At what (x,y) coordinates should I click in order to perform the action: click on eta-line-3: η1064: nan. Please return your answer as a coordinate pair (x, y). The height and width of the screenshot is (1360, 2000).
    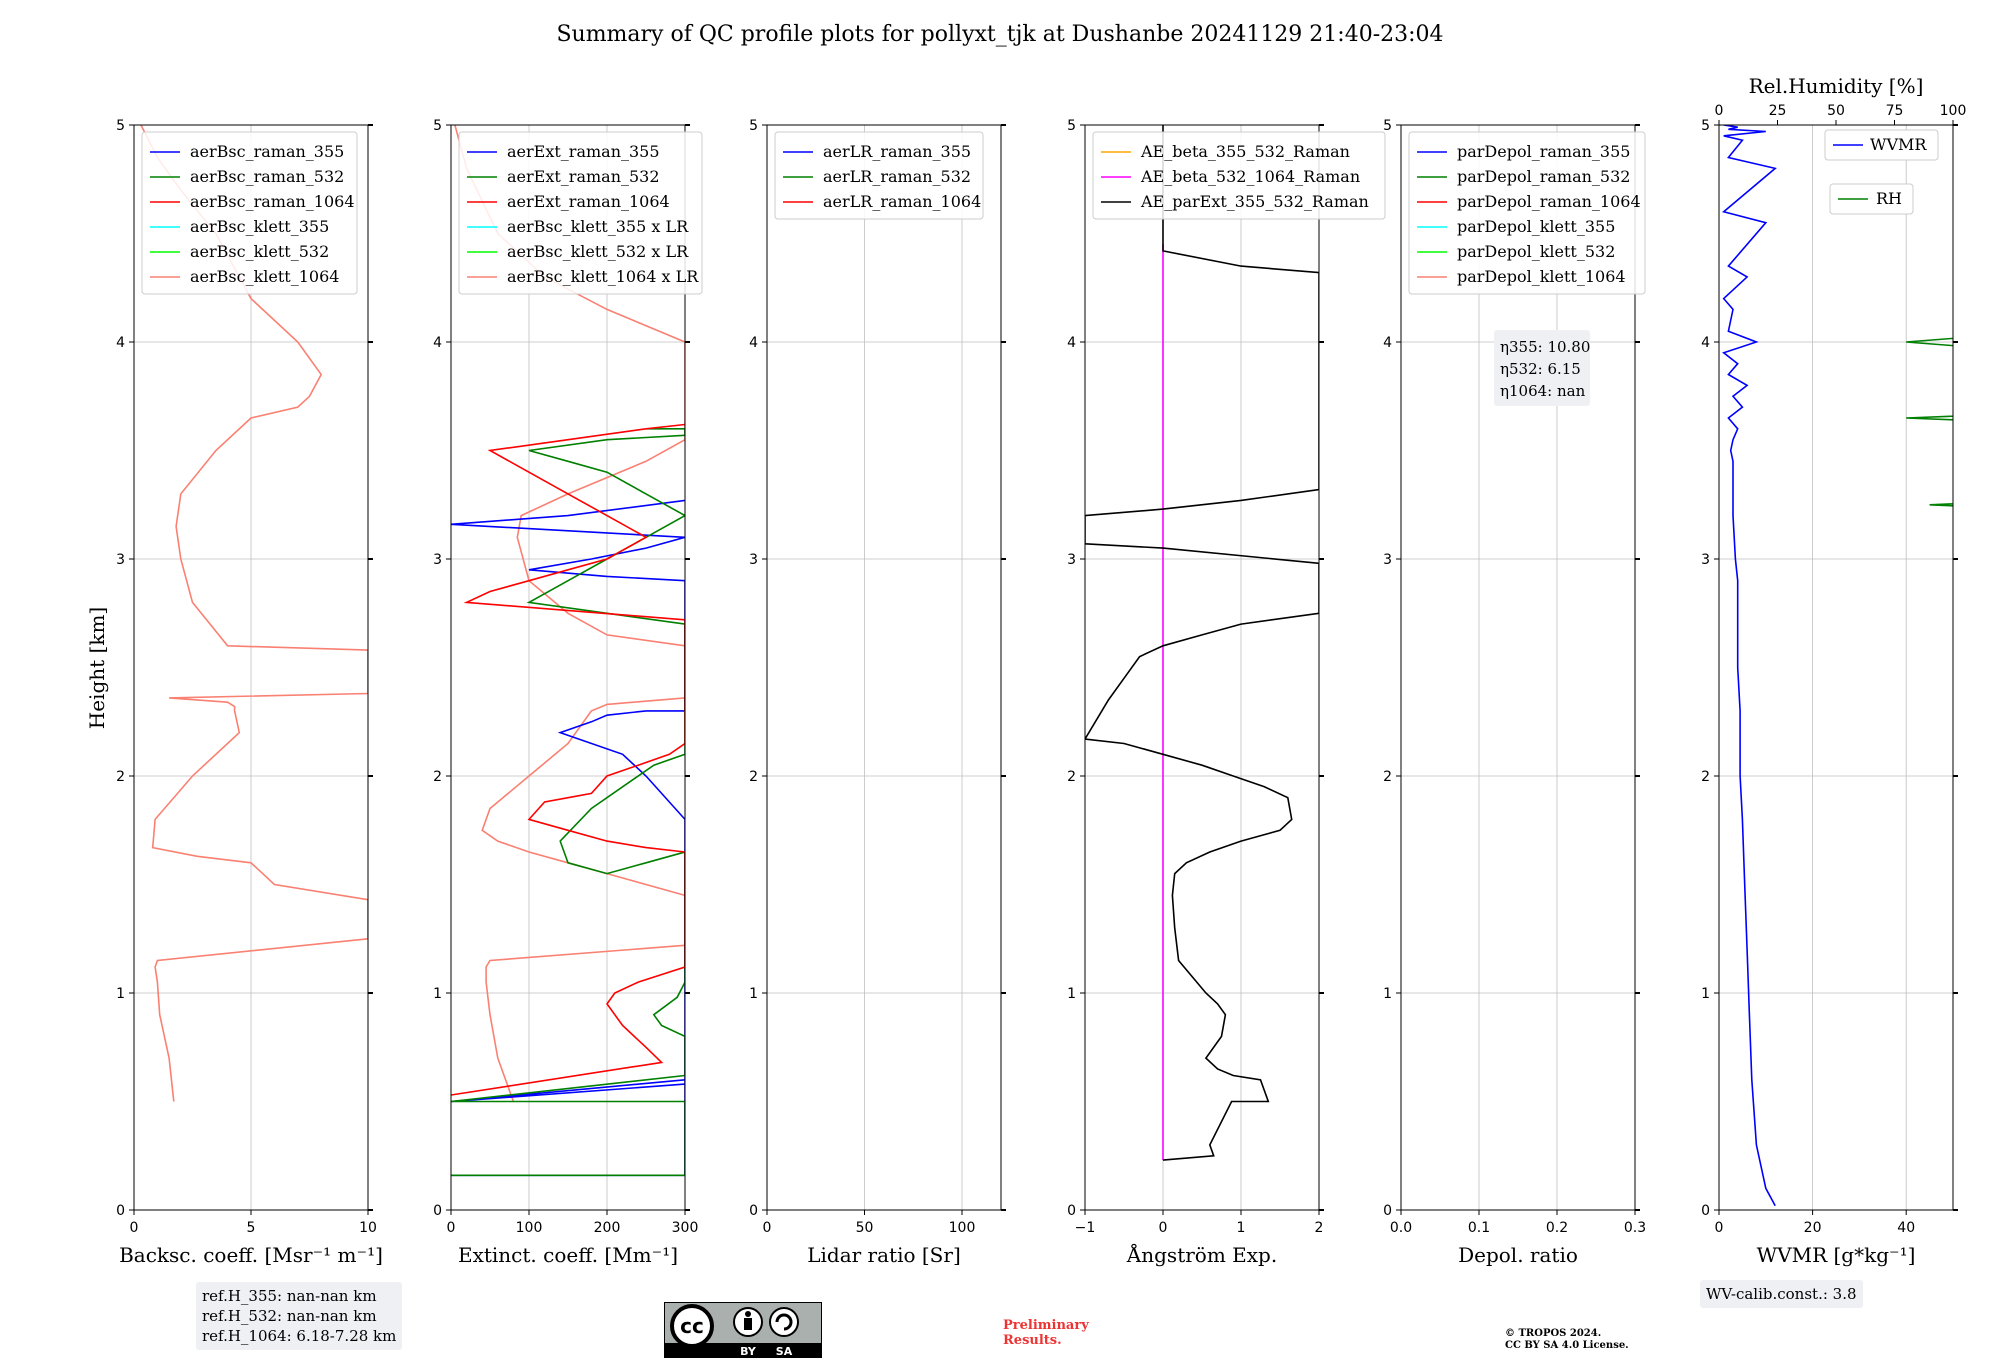
    Looking at the image, I should click on (1543, 391).